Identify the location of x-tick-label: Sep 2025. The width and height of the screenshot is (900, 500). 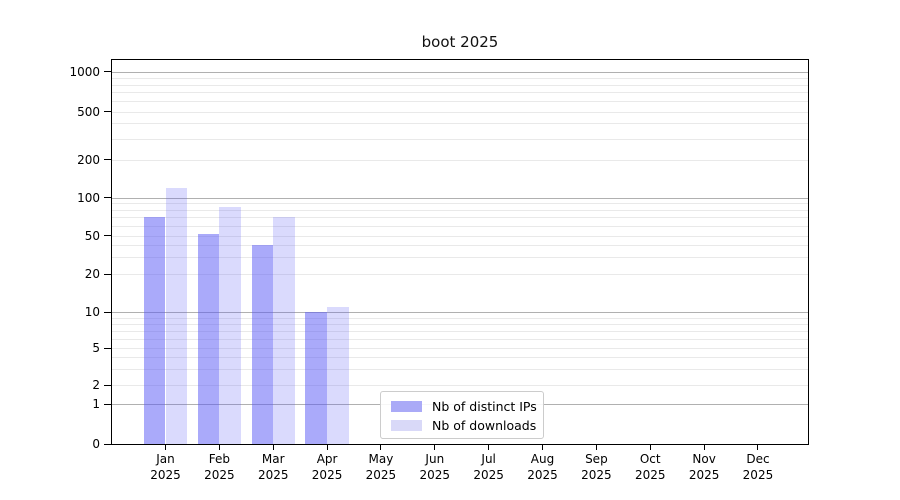
(596, 467).